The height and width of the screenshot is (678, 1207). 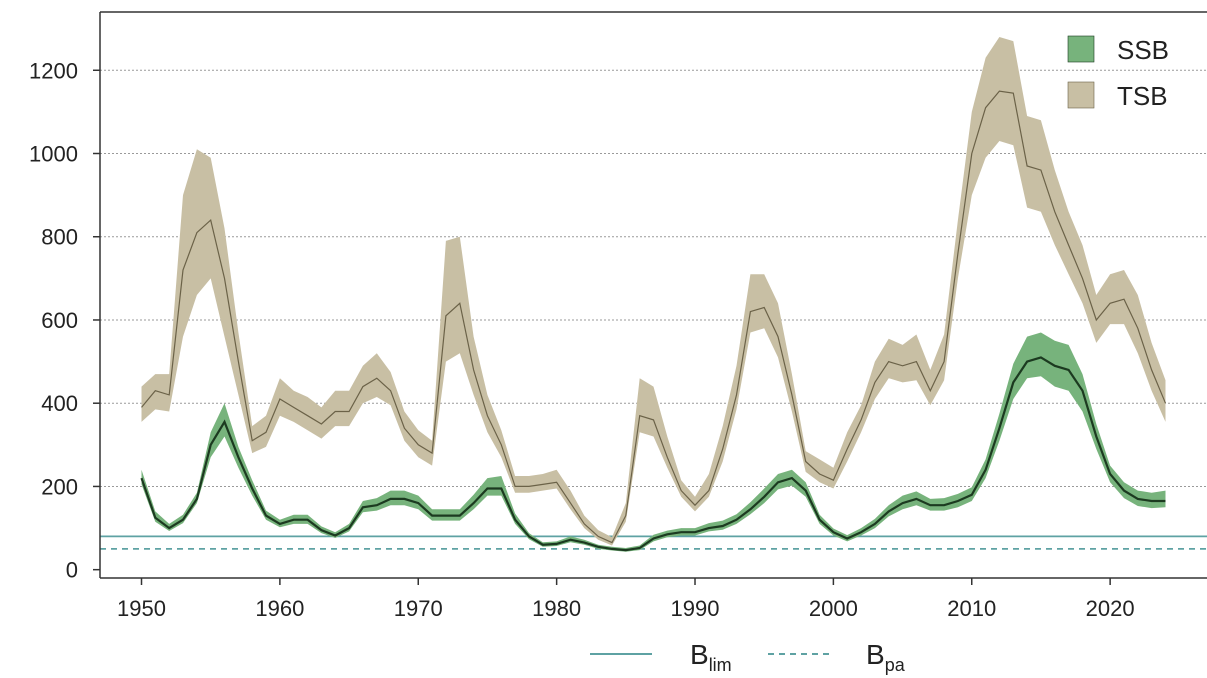 What do you see at coordinates (279, 608) in the screenshot?
I see `x-tick-label: 1960` at bounding box center [279, 608].